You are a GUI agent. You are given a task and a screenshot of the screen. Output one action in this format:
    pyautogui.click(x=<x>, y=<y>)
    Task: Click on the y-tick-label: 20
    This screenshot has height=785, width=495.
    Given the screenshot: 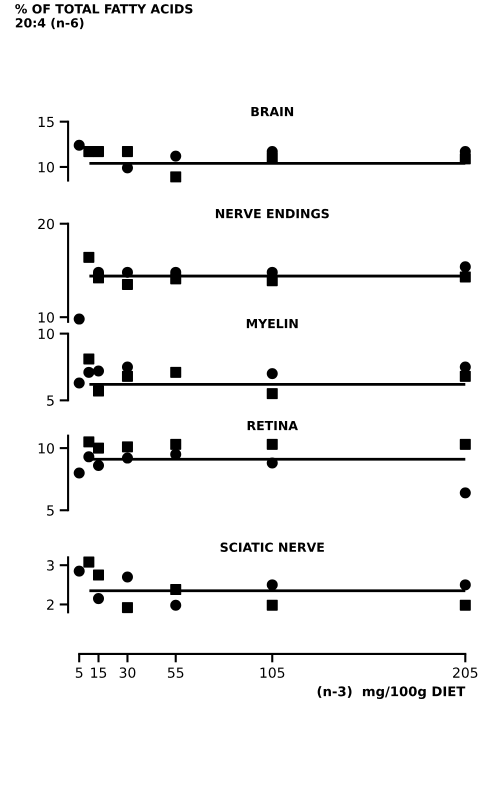 What is the action you would take?
    pyautogui.click(x=46, y=224)
    